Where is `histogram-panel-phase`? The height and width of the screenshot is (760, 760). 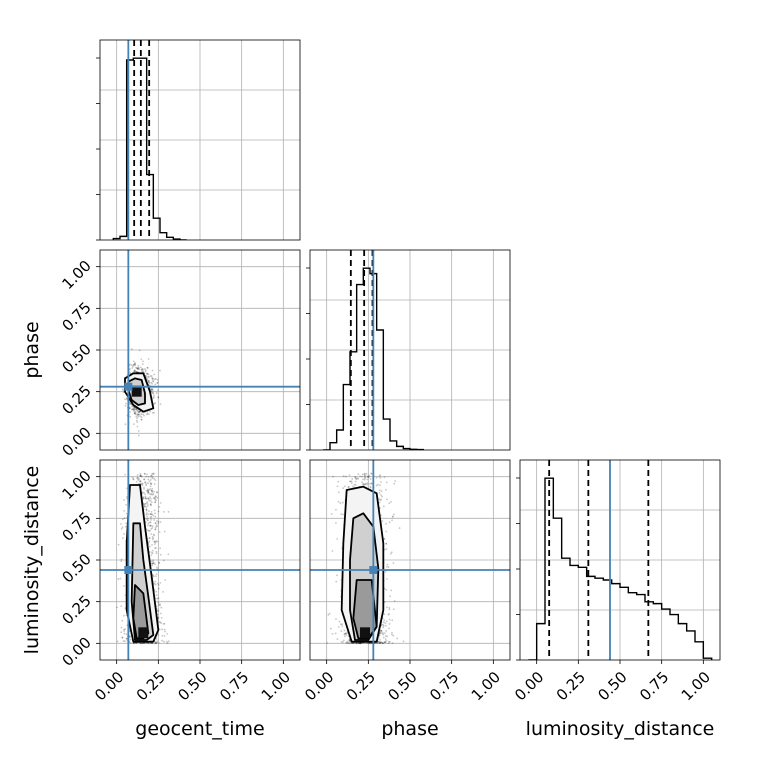 histogram-panel-phase is located at coordinates (410, 350).